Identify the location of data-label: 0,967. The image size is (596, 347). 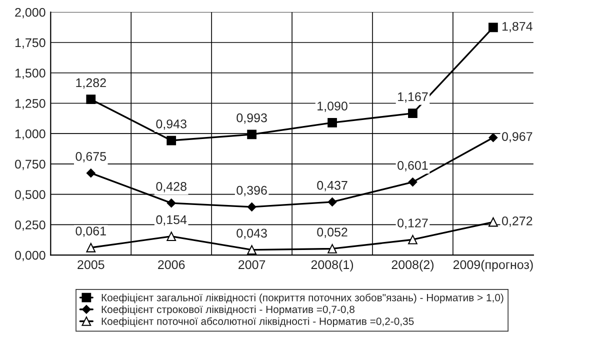
(517, 137).